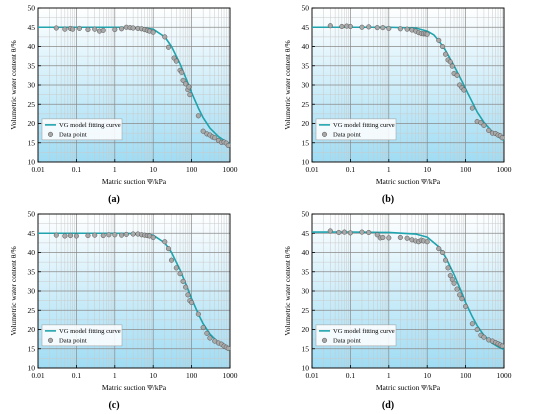  I want to click on y-tick-label: 25, so click(32, 104).